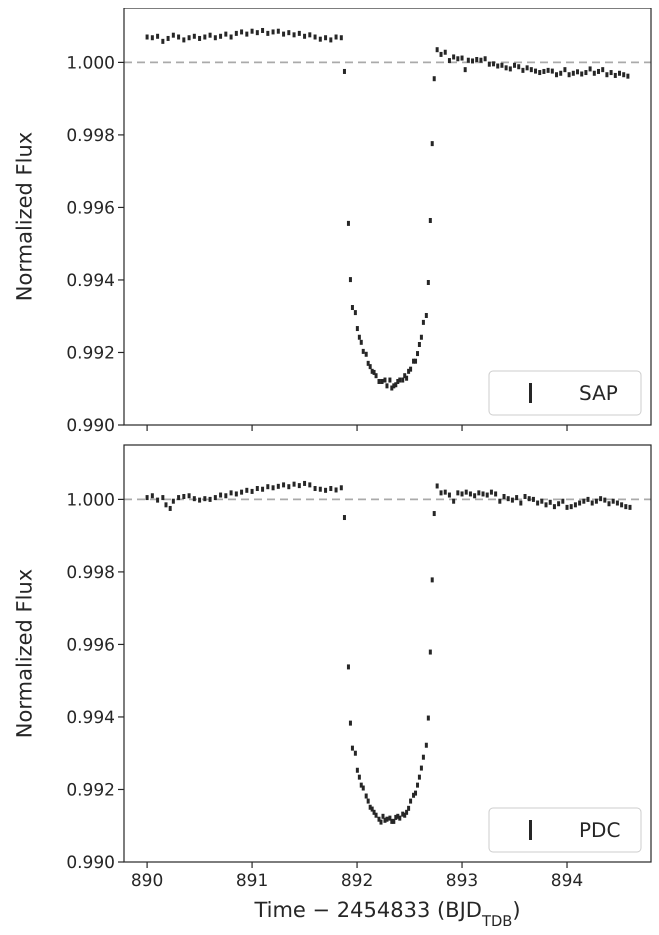 The image size is (659, 935). I want to click on legend-label: SAP, so click(598, 393).